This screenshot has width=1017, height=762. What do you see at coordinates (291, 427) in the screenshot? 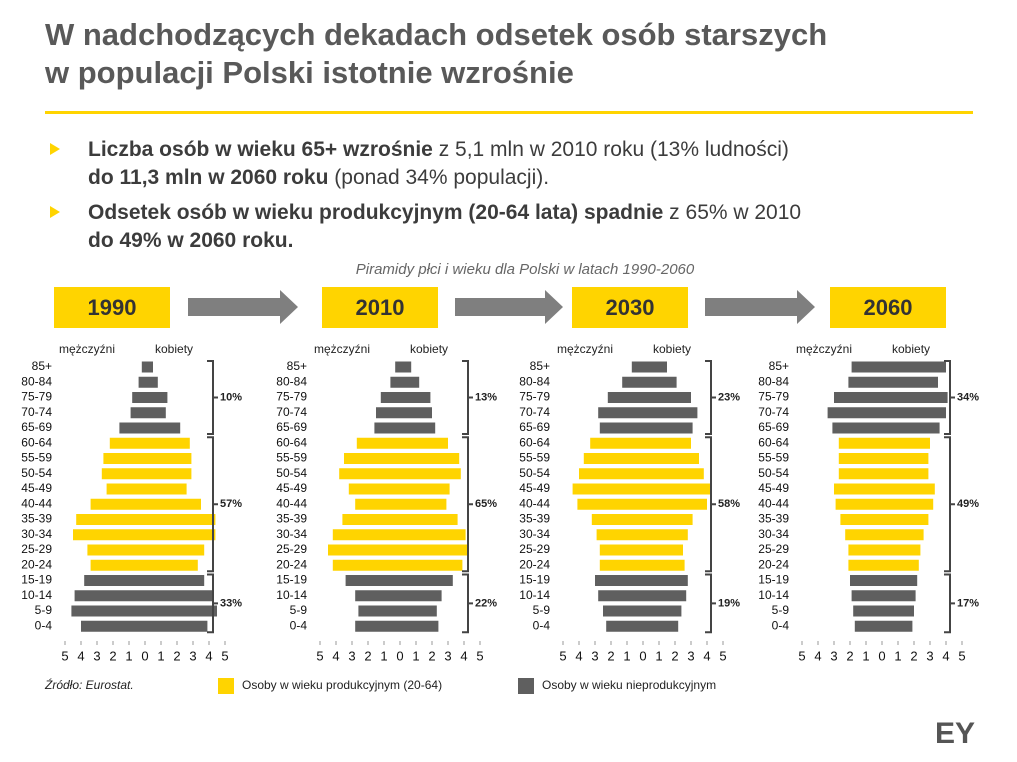
I see `age-label: 65-69` at bounding box center [291, 427].